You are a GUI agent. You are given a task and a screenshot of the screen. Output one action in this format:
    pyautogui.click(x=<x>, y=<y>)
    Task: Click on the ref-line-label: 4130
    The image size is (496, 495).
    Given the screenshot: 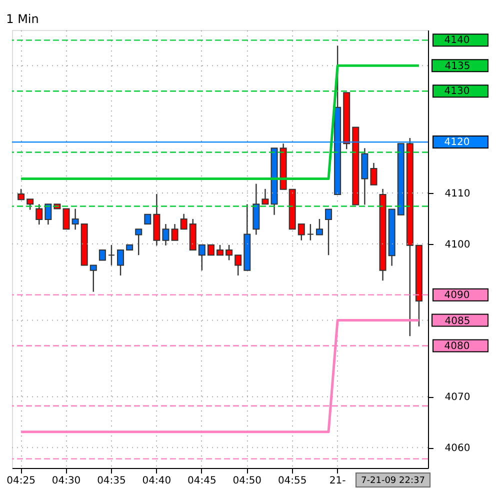 What is the action you would take?
    pyautogui.click(x=457, y=92)
    